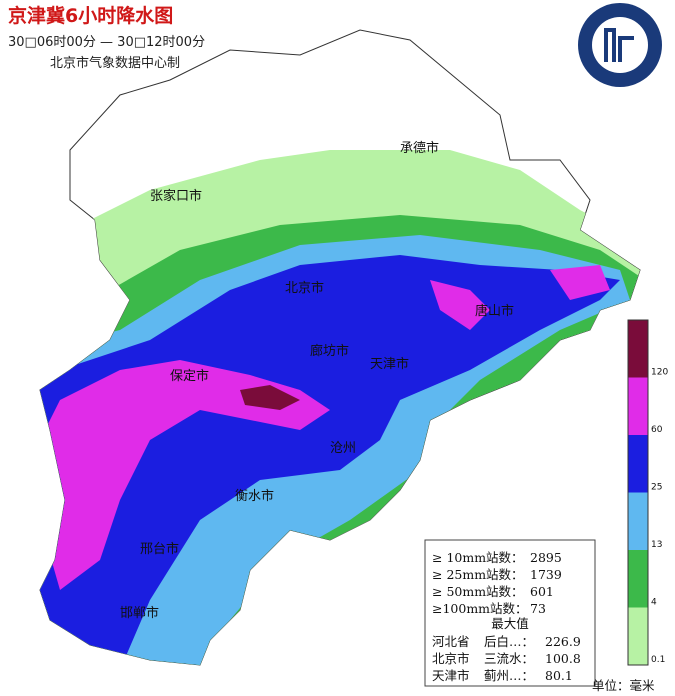  Describe the element at coordinates (480, 608) in the screenshot. I see `stat-label: ≥100mm站数：` at that location.